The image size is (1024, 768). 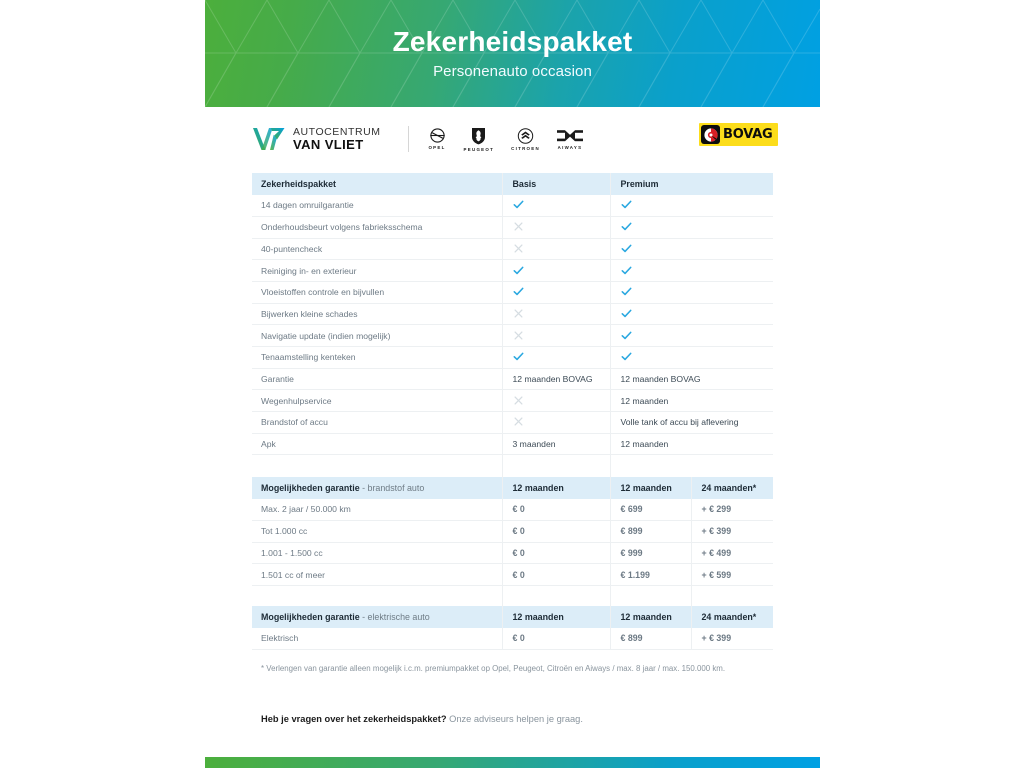 What do you see at coordinates (394, 616) in the screenshot?
I see `electric-header-sub: - elektrische auto` at bounding box center [394, 616].